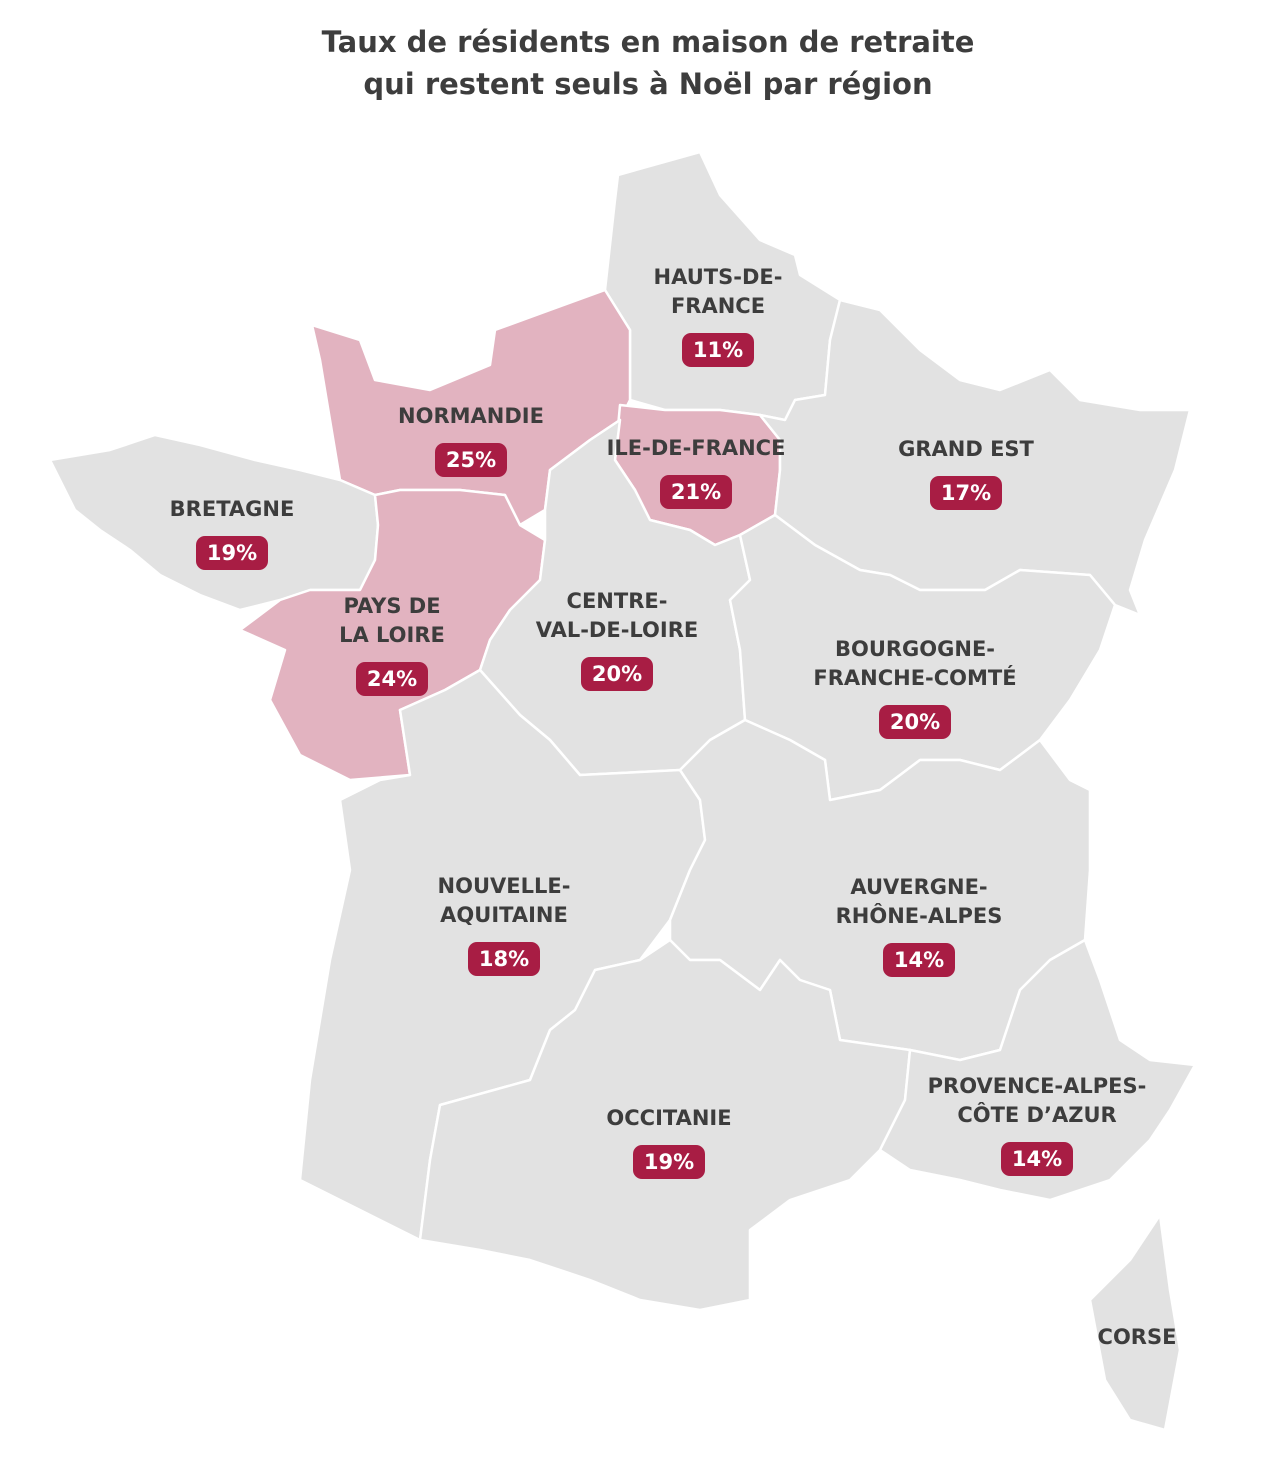 Image resolution: width=1264 pixels, height=1461 pixels. What do you see at coordinates (696, 448) in the screenshot?
I see `region-name: ILE-DE-FRANCE` at bounding box center [696, 448].